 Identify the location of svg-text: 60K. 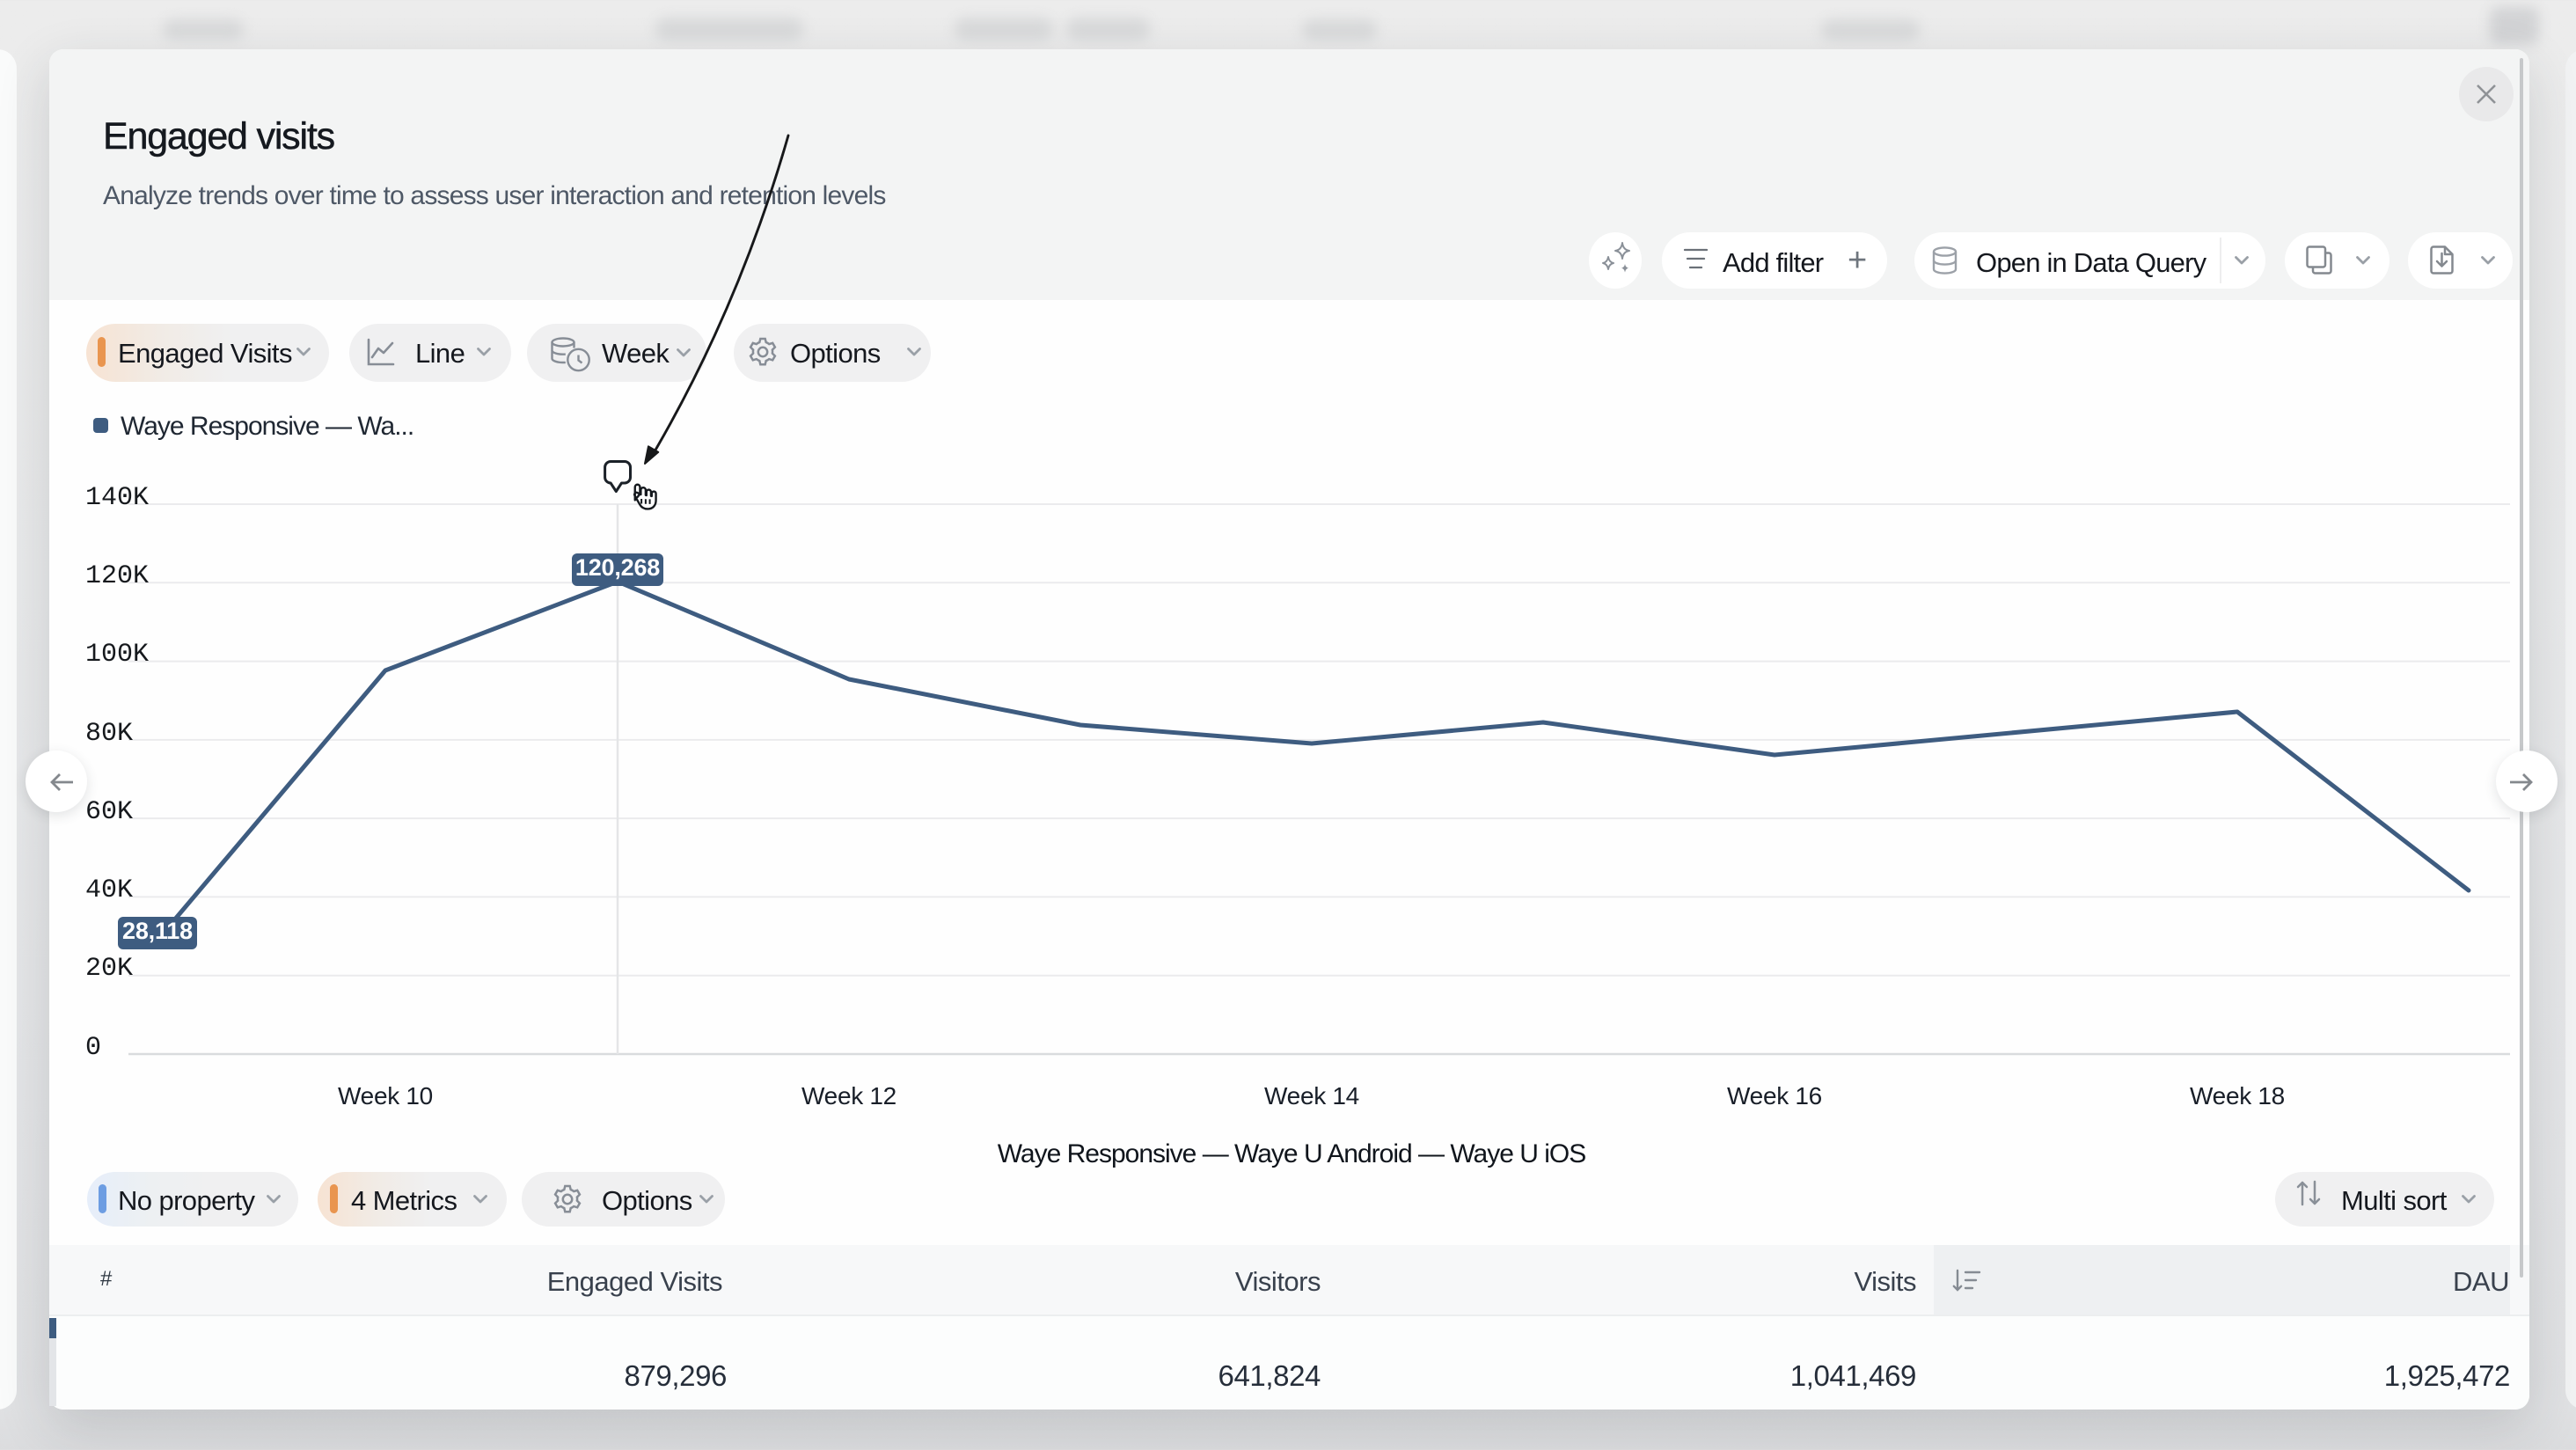
(109, 812).